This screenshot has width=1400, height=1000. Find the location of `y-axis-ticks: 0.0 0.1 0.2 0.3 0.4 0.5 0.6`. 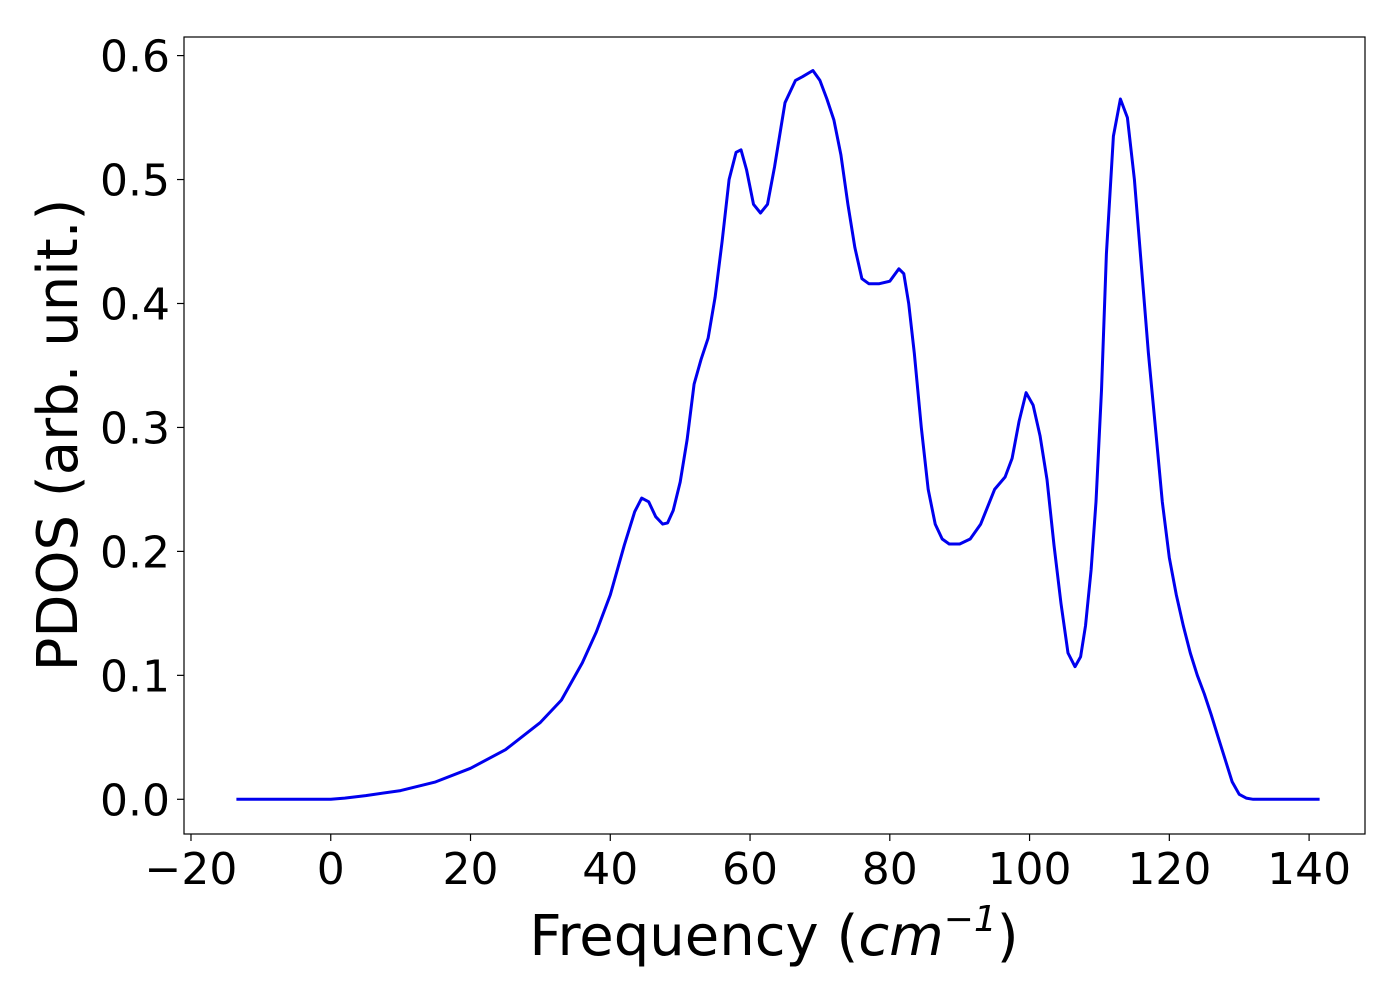

y-axis-ticks: 0.0 0.1 0.2 0.3 0.4 0.5 0.6 is located at coordinates (142, 429).